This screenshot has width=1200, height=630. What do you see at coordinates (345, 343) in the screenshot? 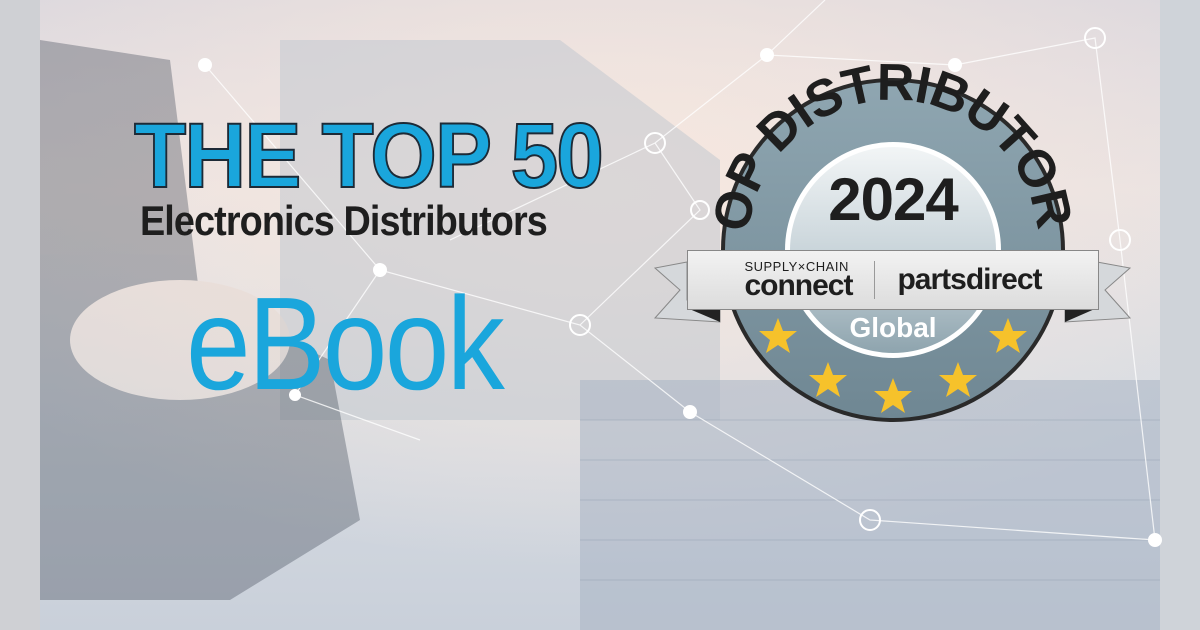
I see `headline-ebook: eBook` at bounding box center [345, 343].